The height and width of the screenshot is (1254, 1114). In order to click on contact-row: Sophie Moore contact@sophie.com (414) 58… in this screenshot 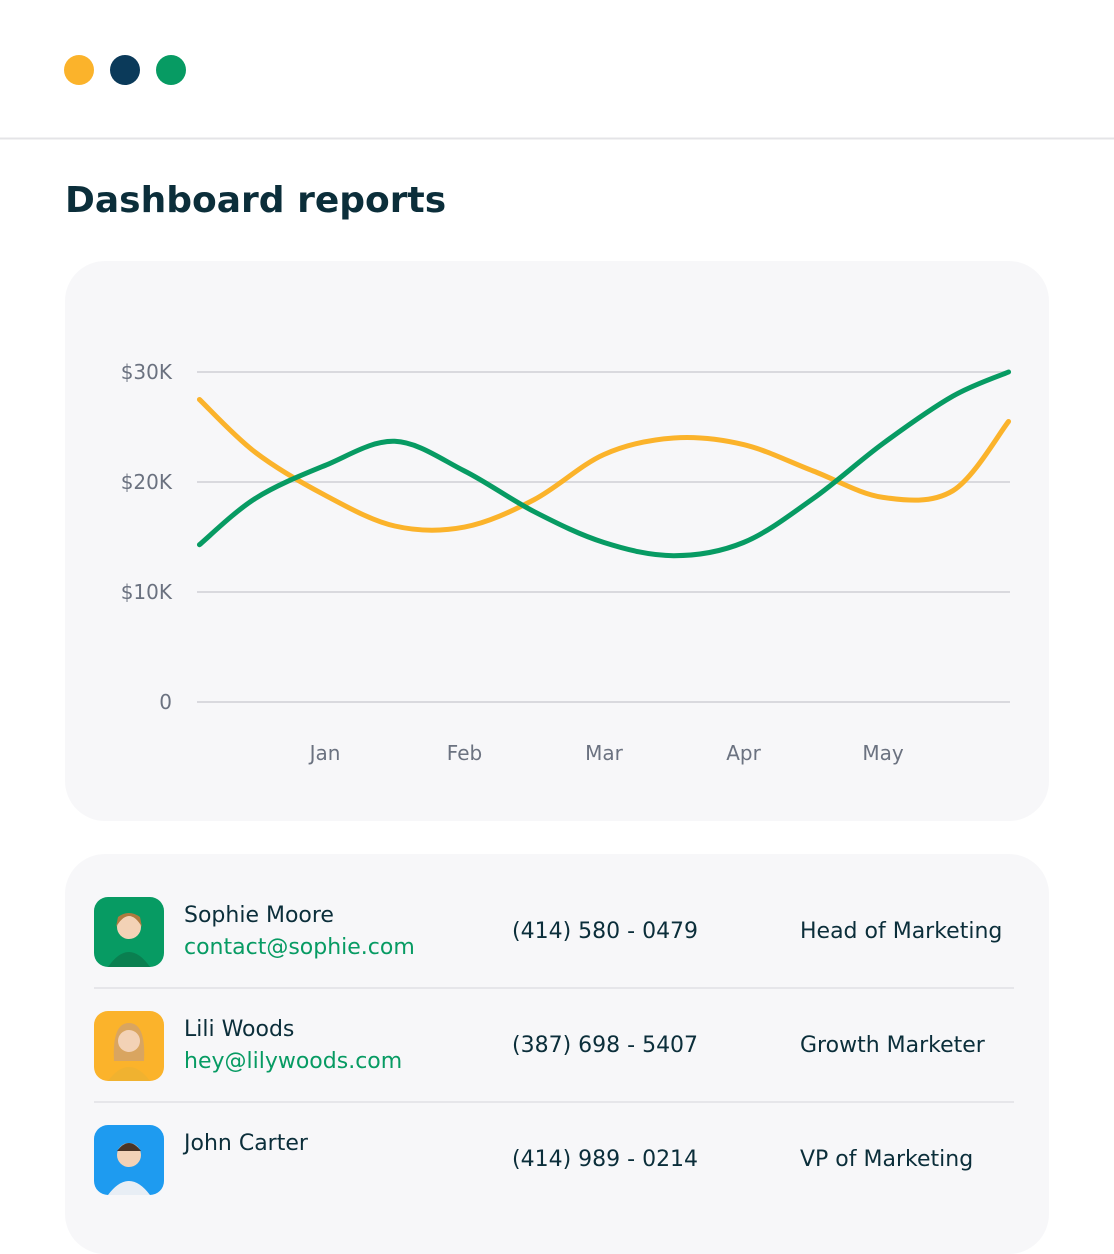, I will do `click(554, 954)`.